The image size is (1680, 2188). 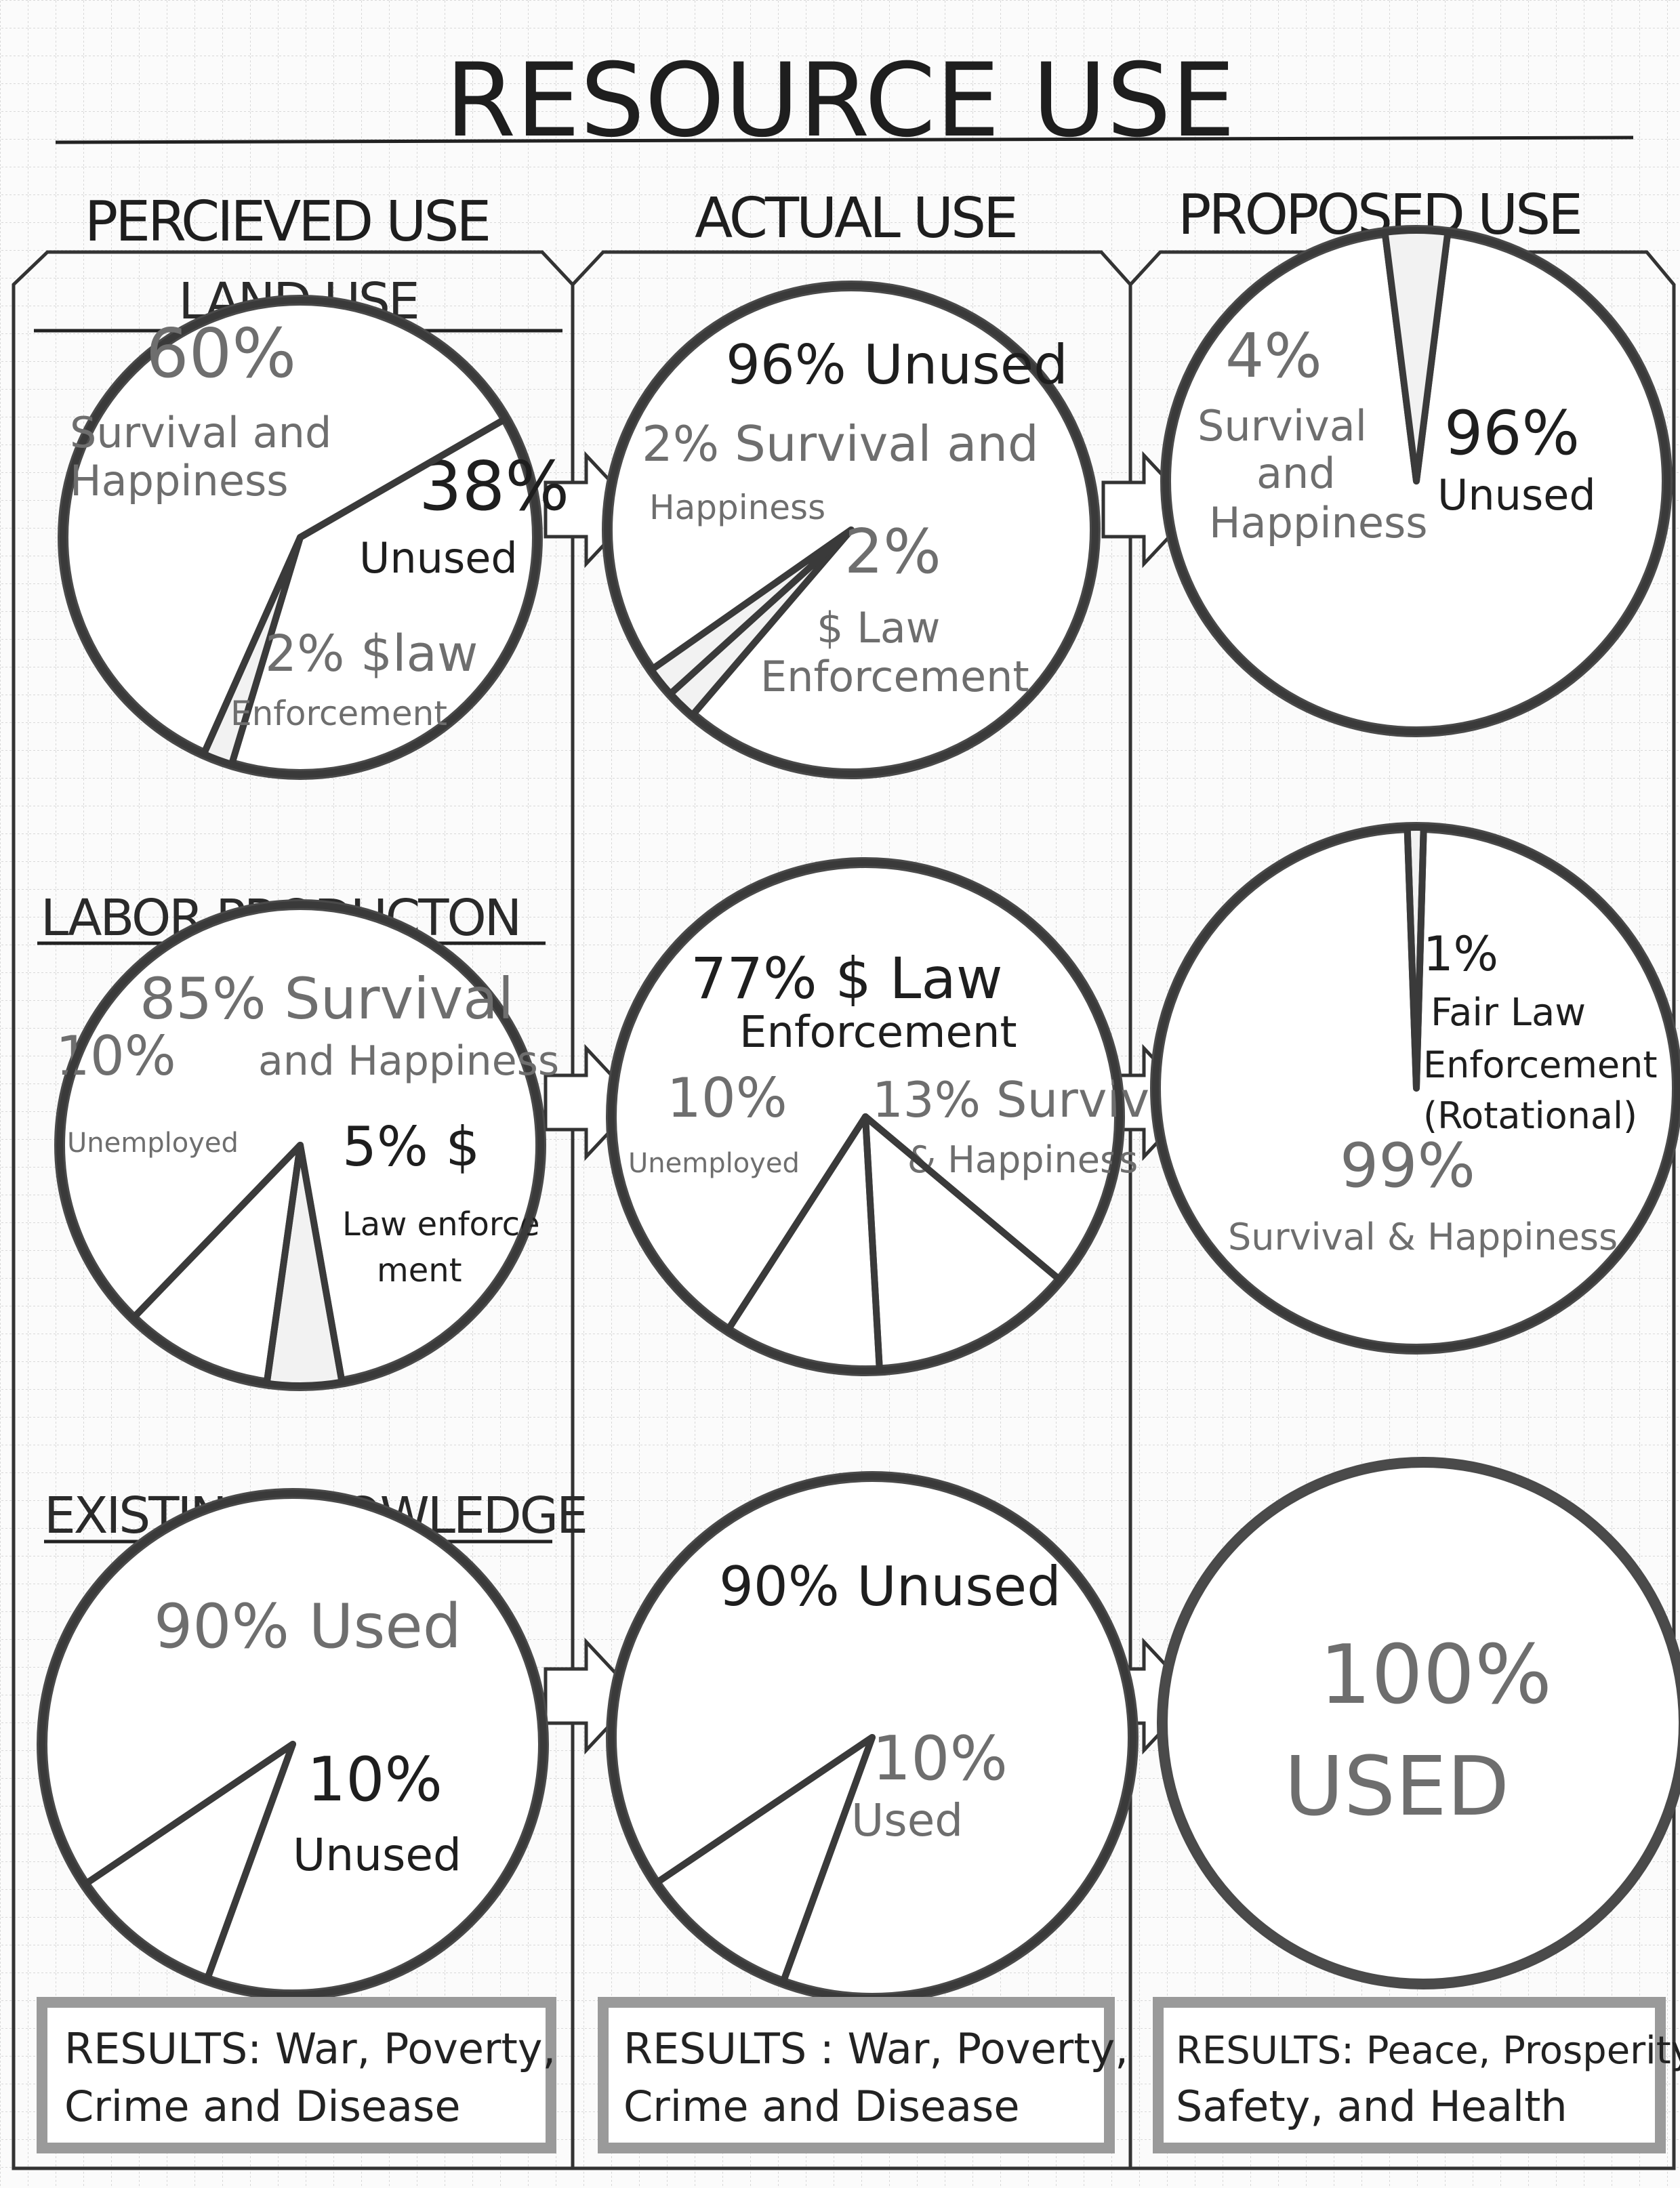 I want to click on slice-label: 1%, so click(x=1461, y=954).